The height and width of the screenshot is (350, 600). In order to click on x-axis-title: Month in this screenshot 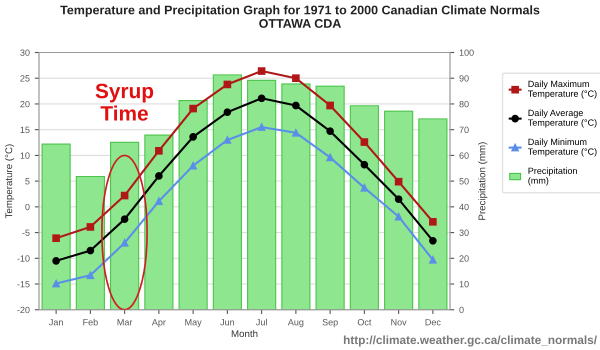, I will do `click(245, 334)`.